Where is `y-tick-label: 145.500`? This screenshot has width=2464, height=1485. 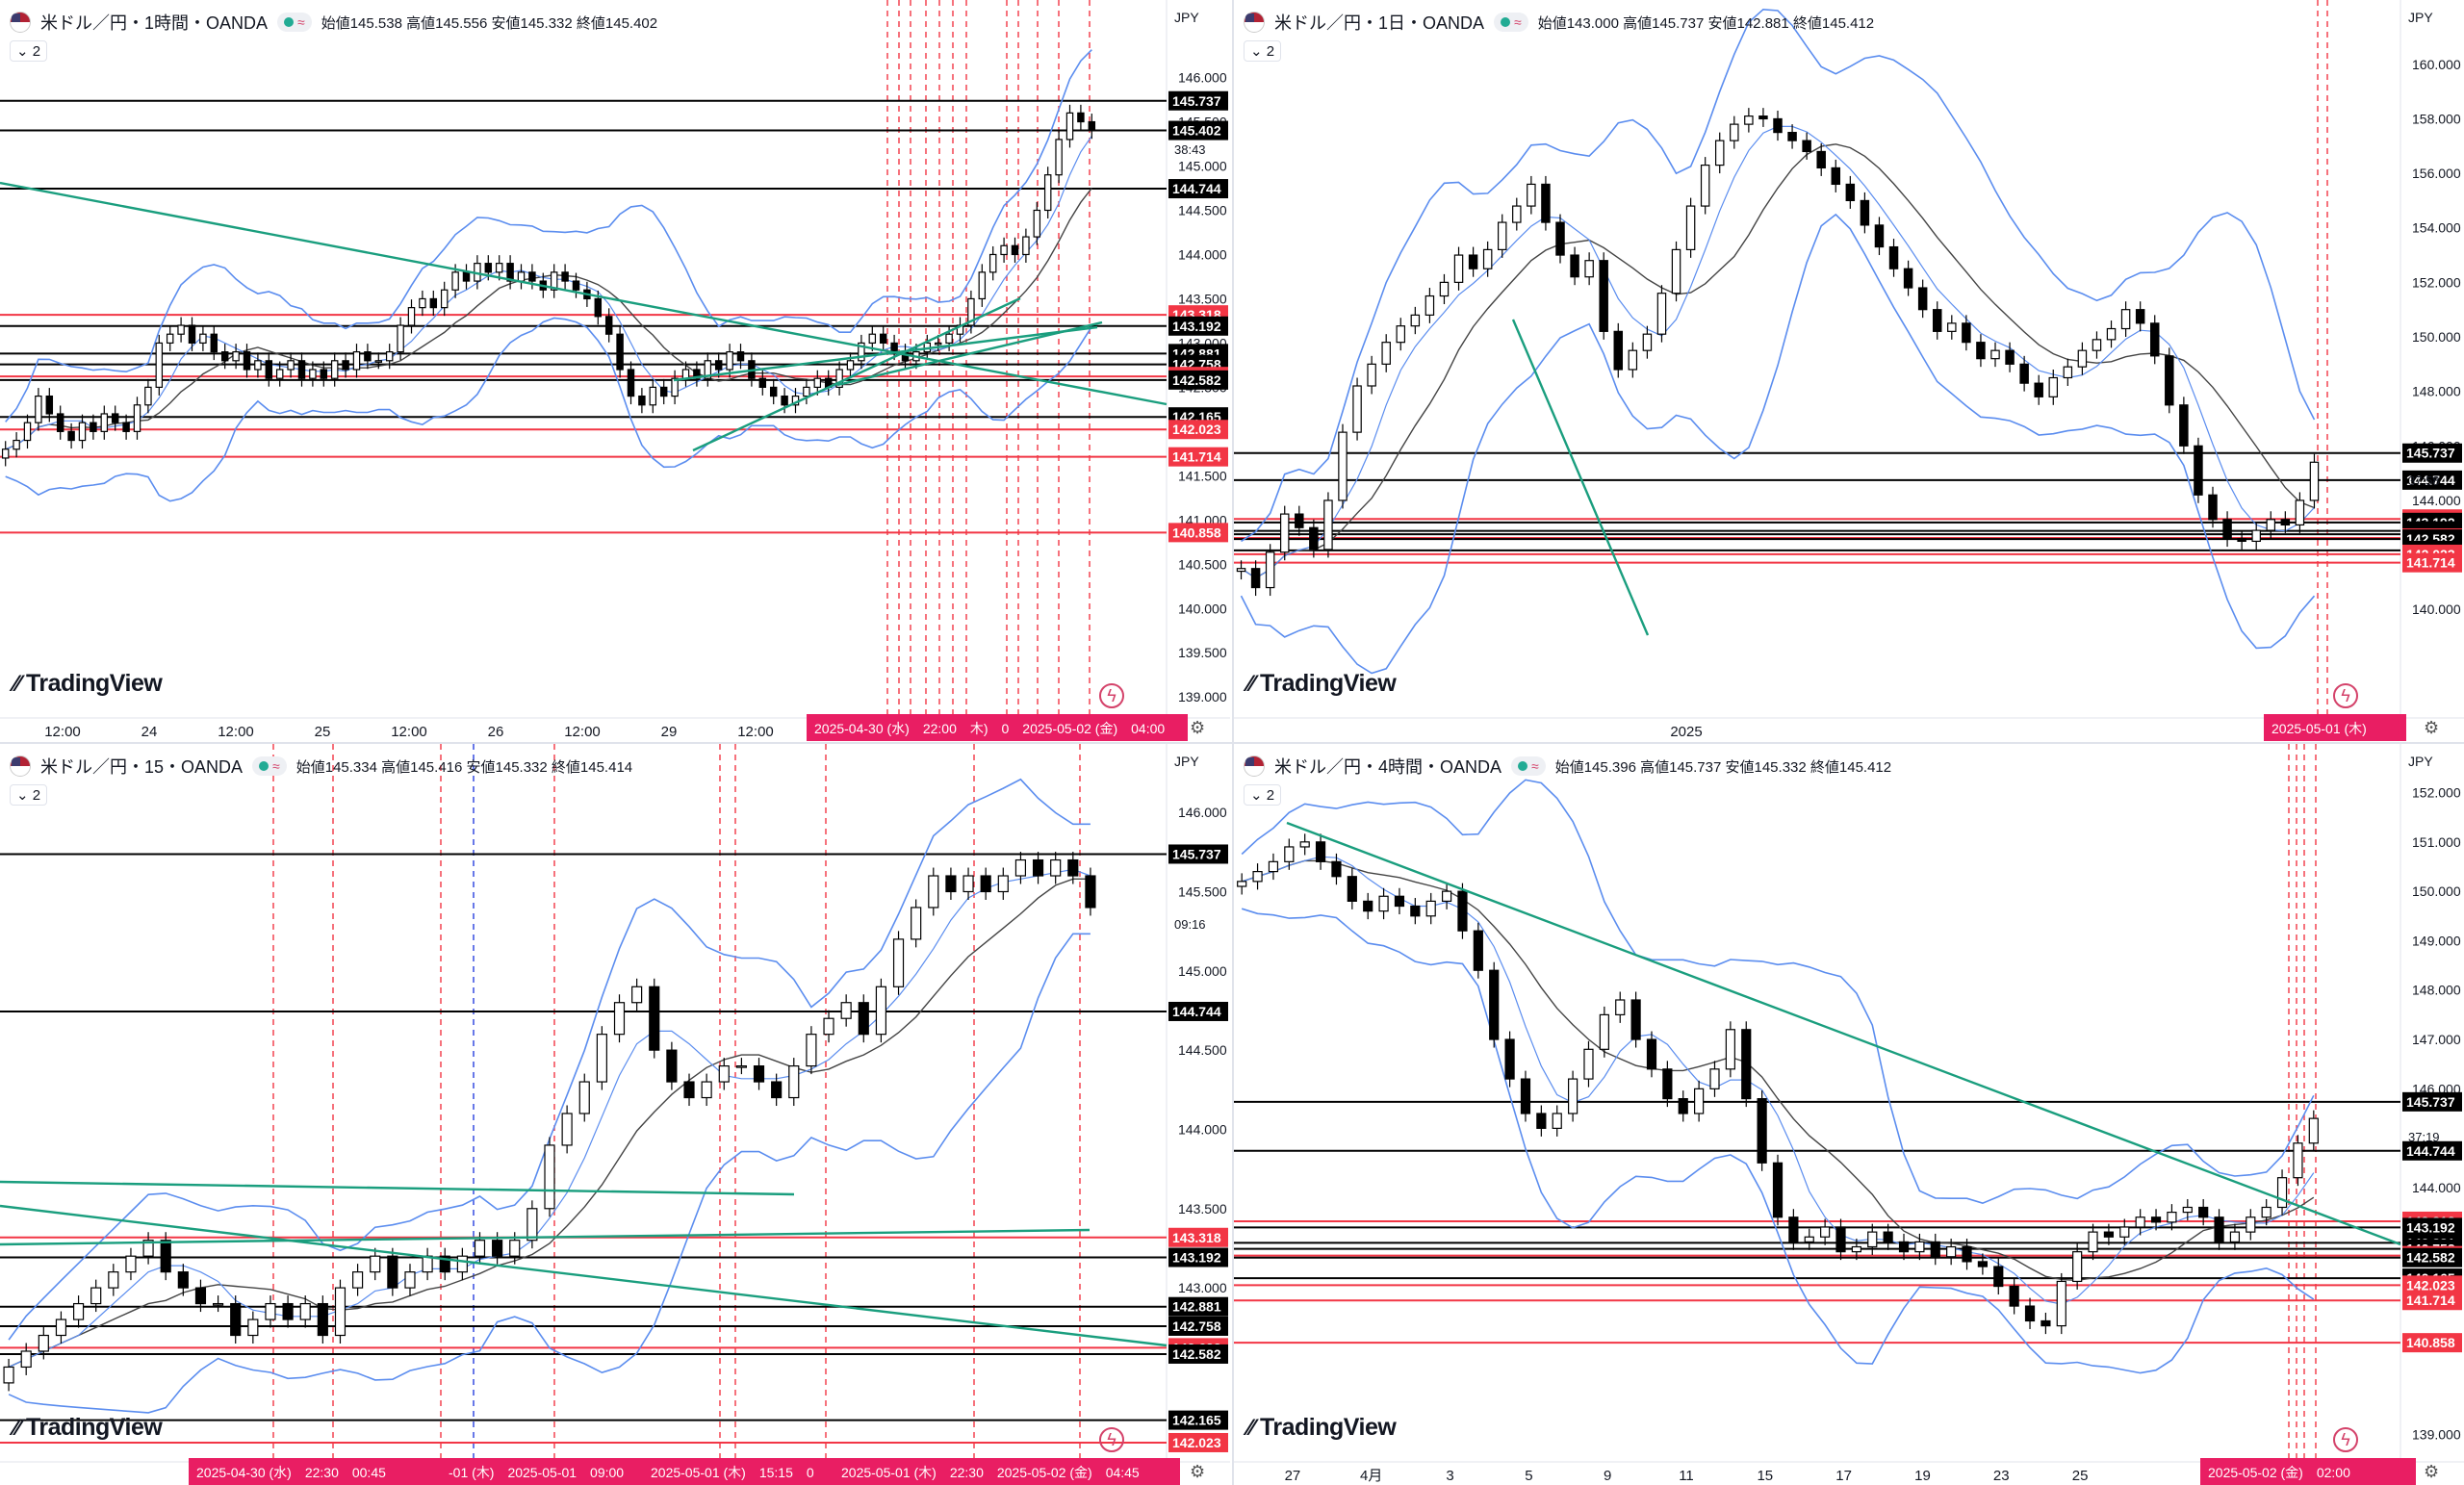
y-tick-label: 145.500 is located at coordinates (1202, 891).